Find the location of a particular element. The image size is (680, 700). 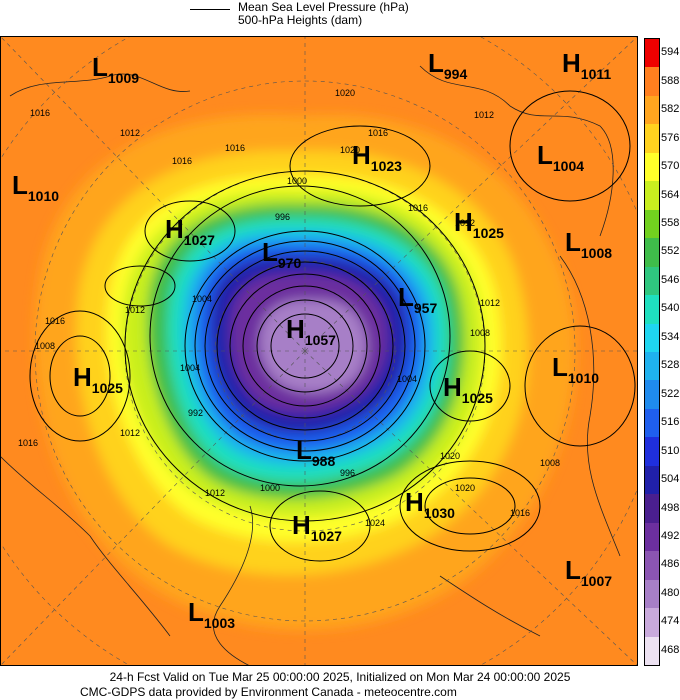

colorbar-level-label: 582 is located at coordinates (670, 109).